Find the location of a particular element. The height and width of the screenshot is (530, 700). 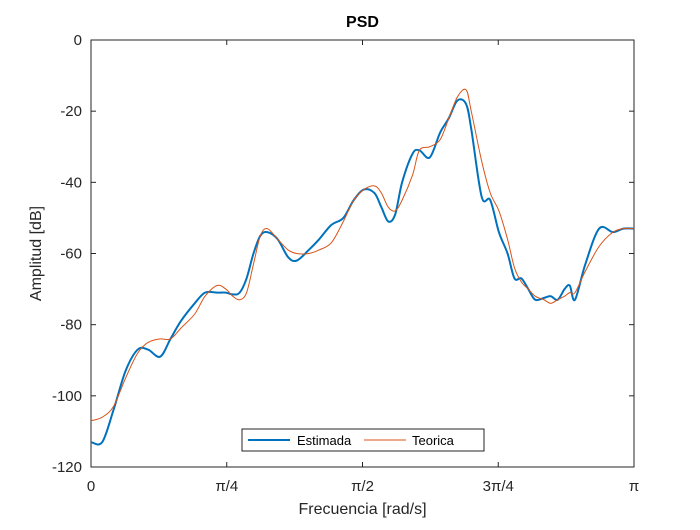

y-tick-label: -120 is located at coordinates (67, 467).